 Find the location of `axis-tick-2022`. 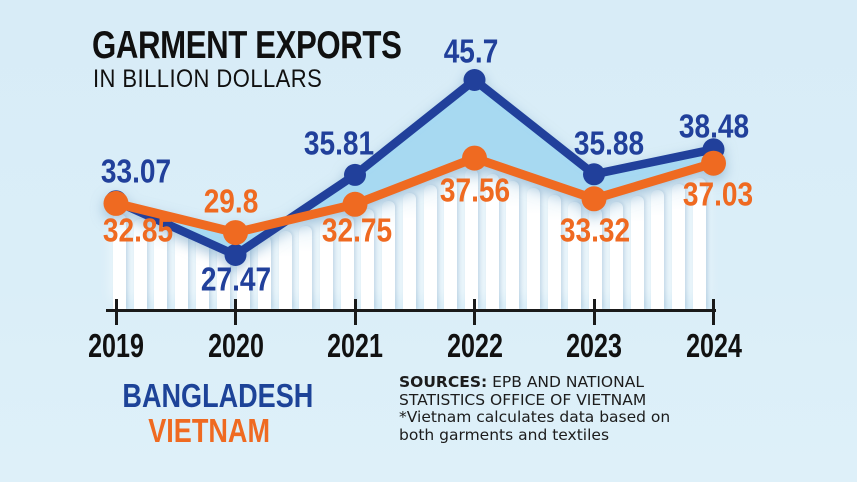

axis-tick-2022 is located at coordinates (474, 312).